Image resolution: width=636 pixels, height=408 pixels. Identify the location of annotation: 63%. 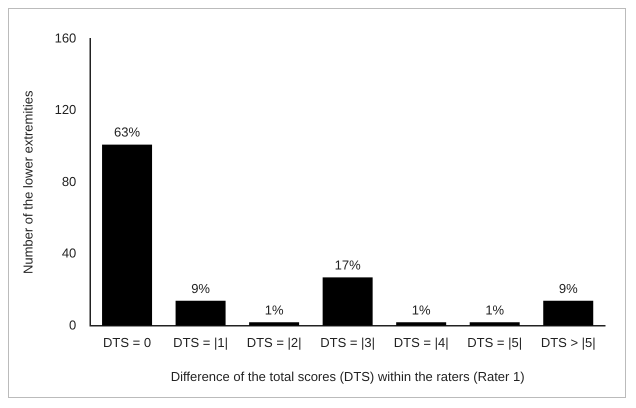
(127, 132).